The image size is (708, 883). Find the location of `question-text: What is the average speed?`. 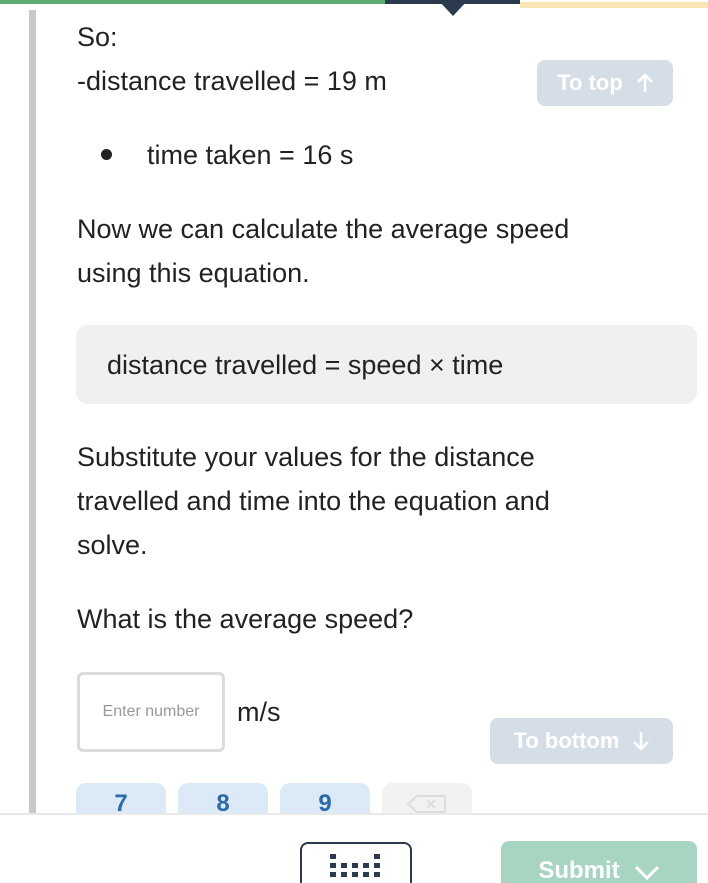

question-text: What is the average speed? is located at coordinates (245, 619).